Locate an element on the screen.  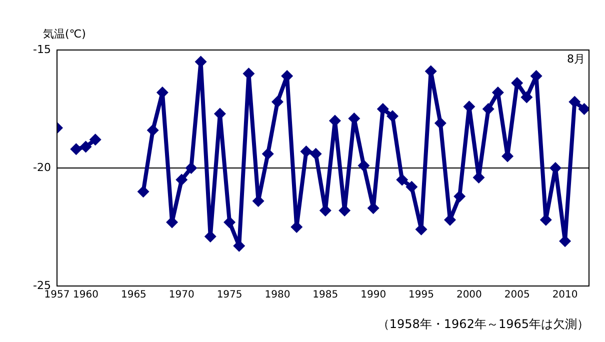
x-tick-label: 1980 is located at coordinates (277, 295).